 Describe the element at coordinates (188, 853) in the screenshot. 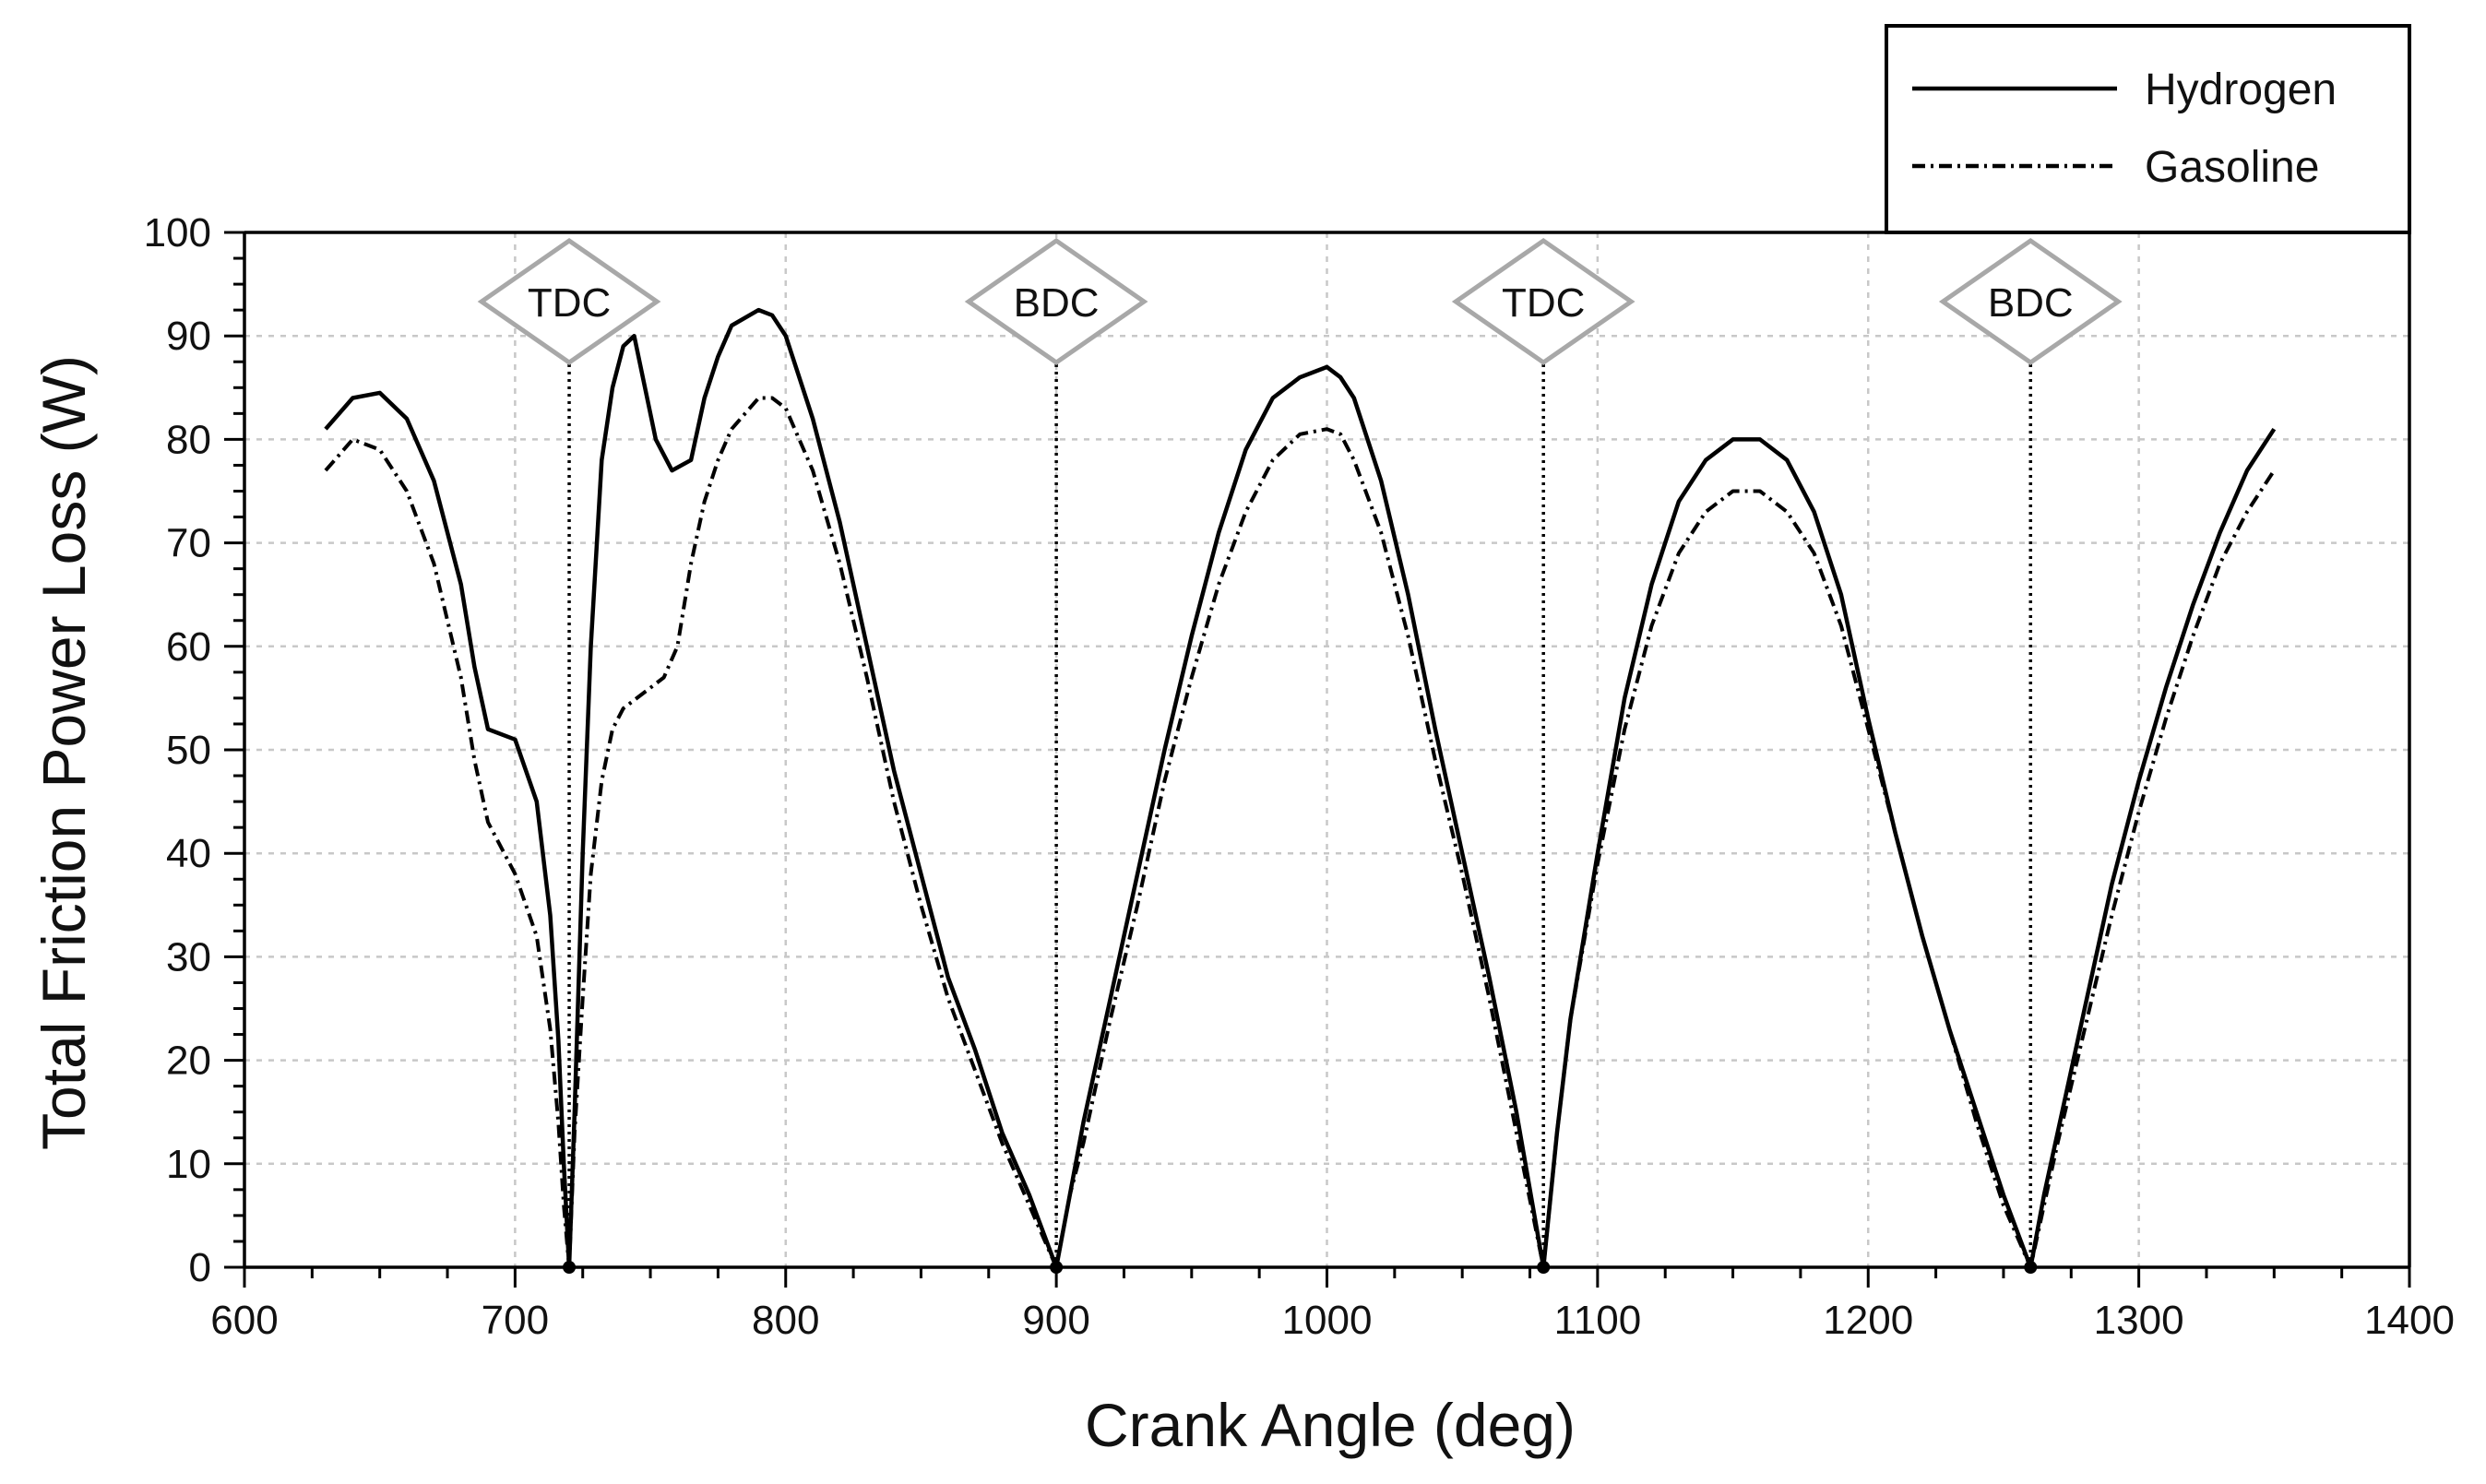

I see `y-tick-label: 40` at that location.